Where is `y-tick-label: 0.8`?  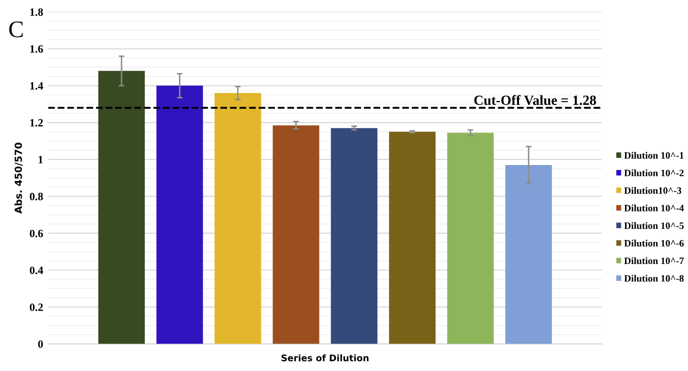
y-tick-label: 0.8 is located at coordinates (36, 196).